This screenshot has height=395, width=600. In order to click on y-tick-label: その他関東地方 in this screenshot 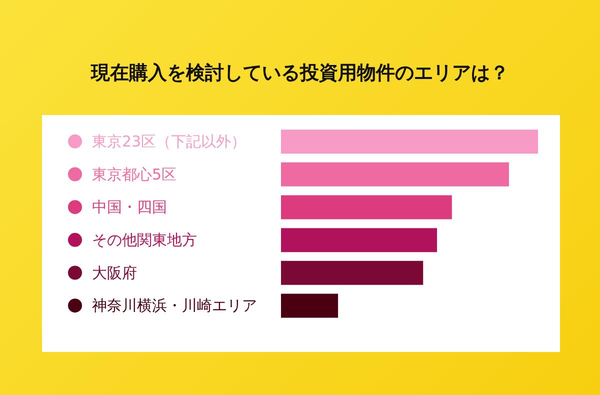, I will do `click(144, 239)`.